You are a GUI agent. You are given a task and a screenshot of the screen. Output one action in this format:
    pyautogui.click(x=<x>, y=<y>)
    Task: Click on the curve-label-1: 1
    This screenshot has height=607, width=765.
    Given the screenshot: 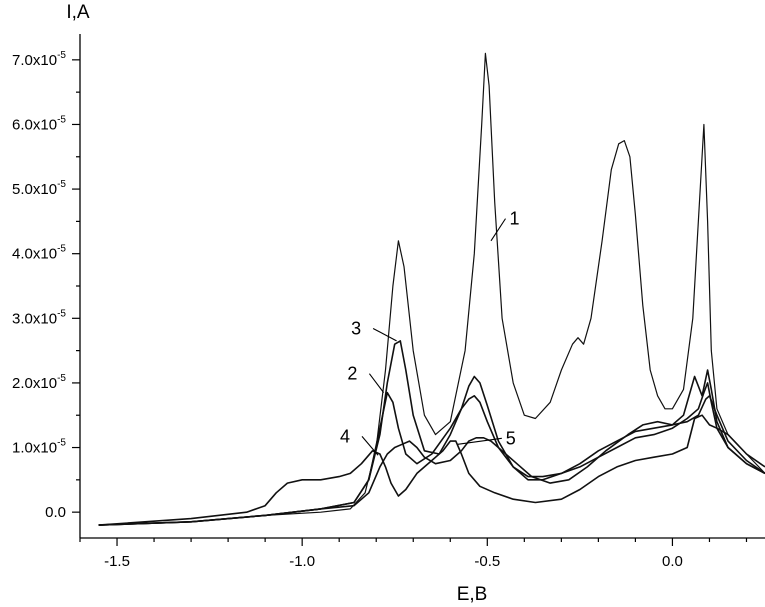 What is the action you would take?
    pyautogui.click(x=515, y=219)
    